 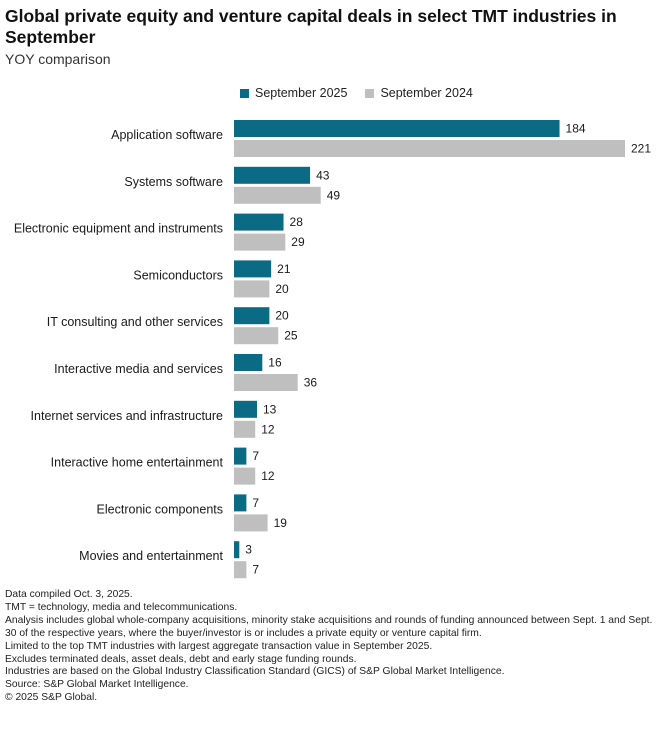 What do you see at coordinates (244, 93) in the screenshot?
I see `legend-swatch-2025` at bounding box center [244, 93].